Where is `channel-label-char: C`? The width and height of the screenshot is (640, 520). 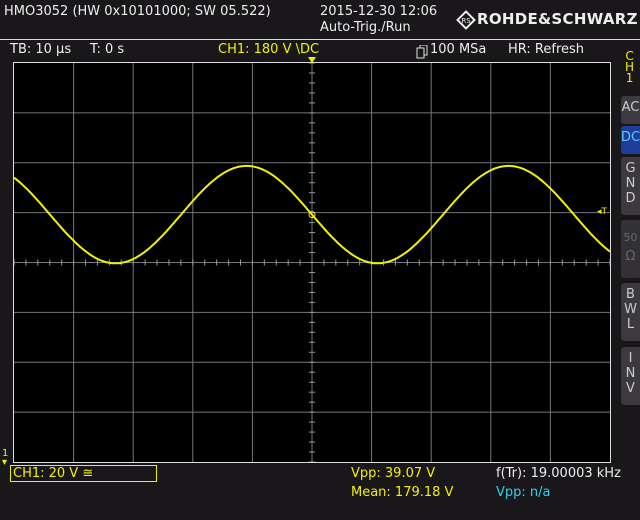
channel-label-char: C is located at coordinates (629, 56).